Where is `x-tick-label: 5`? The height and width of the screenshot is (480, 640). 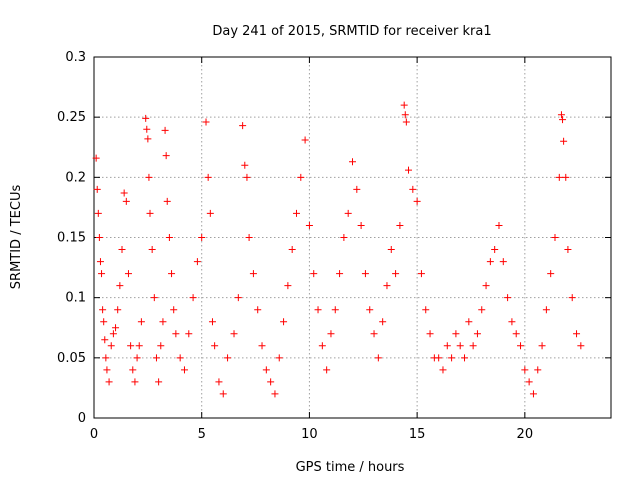 x-tick-label: 5 is located at coordinates (202, 434).